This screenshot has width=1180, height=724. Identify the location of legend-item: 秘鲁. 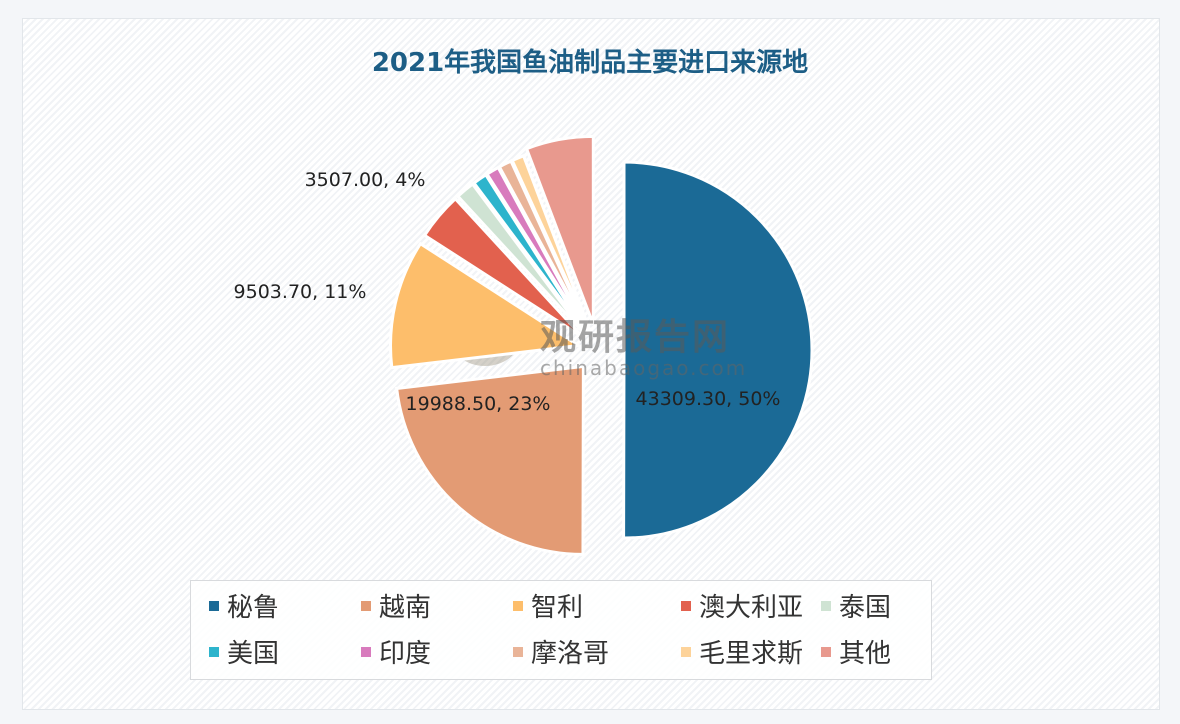
(244, 605).